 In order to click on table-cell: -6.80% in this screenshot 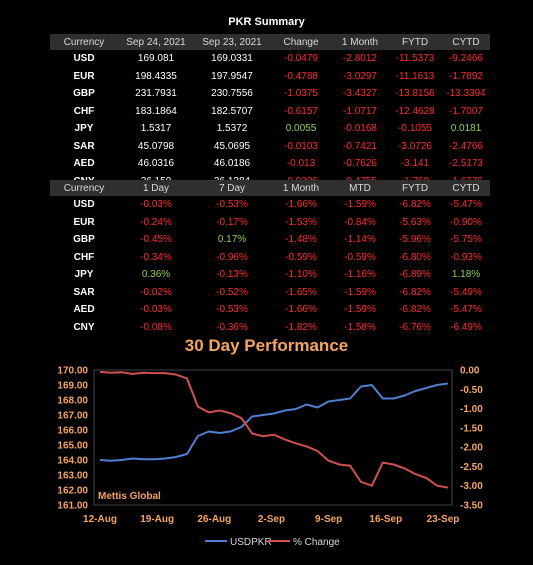, I will do `click(415, 257)`.